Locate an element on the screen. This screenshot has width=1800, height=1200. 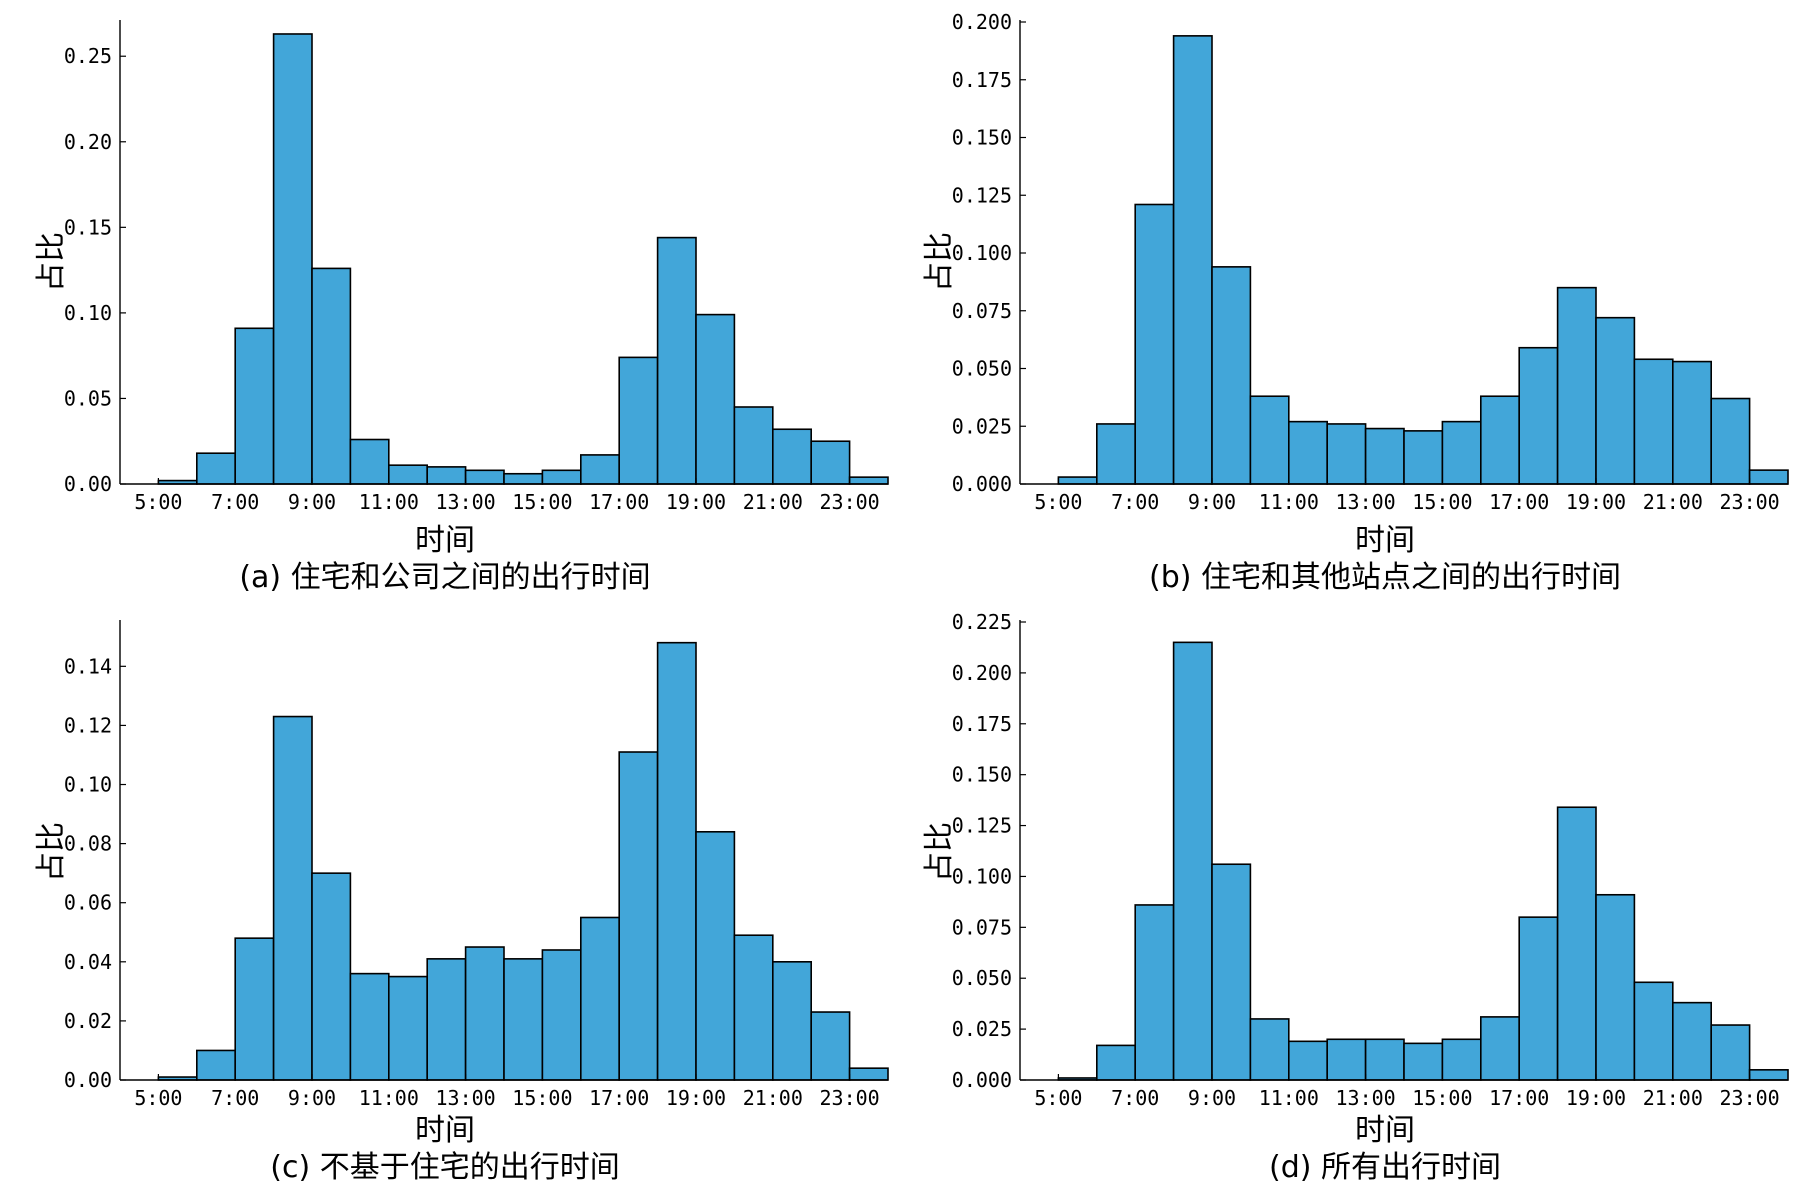
y-tick-label: 0.225 is located at coordinates (982, 622).